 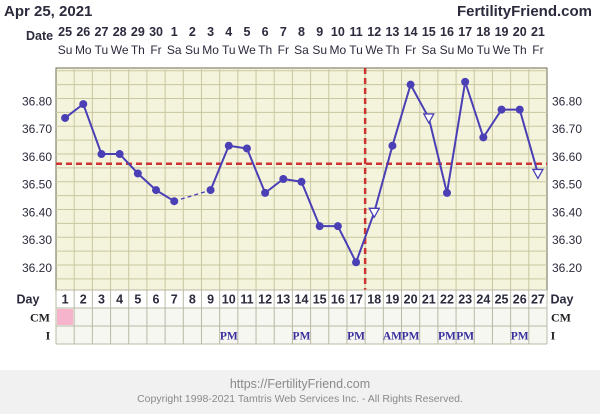 I want to click on date-label: 5, so click(x=246, y=32).